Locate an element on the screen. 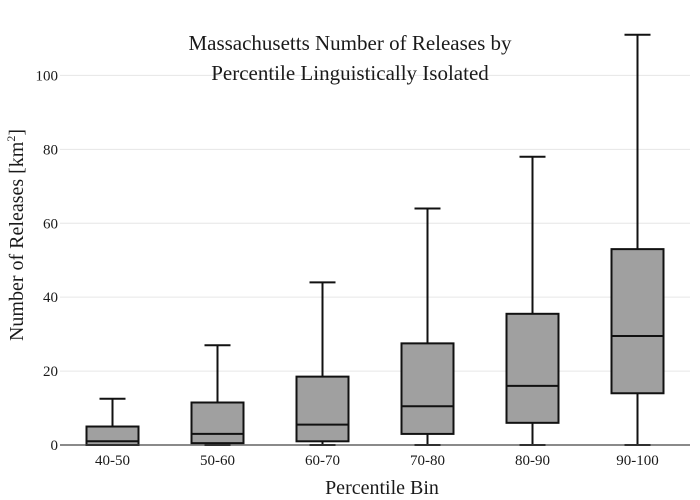 The width and height of the screenshot is (700, 500). y-tick-labels: 0 20 40 60 80 100 is located at coordinates (47, 261).